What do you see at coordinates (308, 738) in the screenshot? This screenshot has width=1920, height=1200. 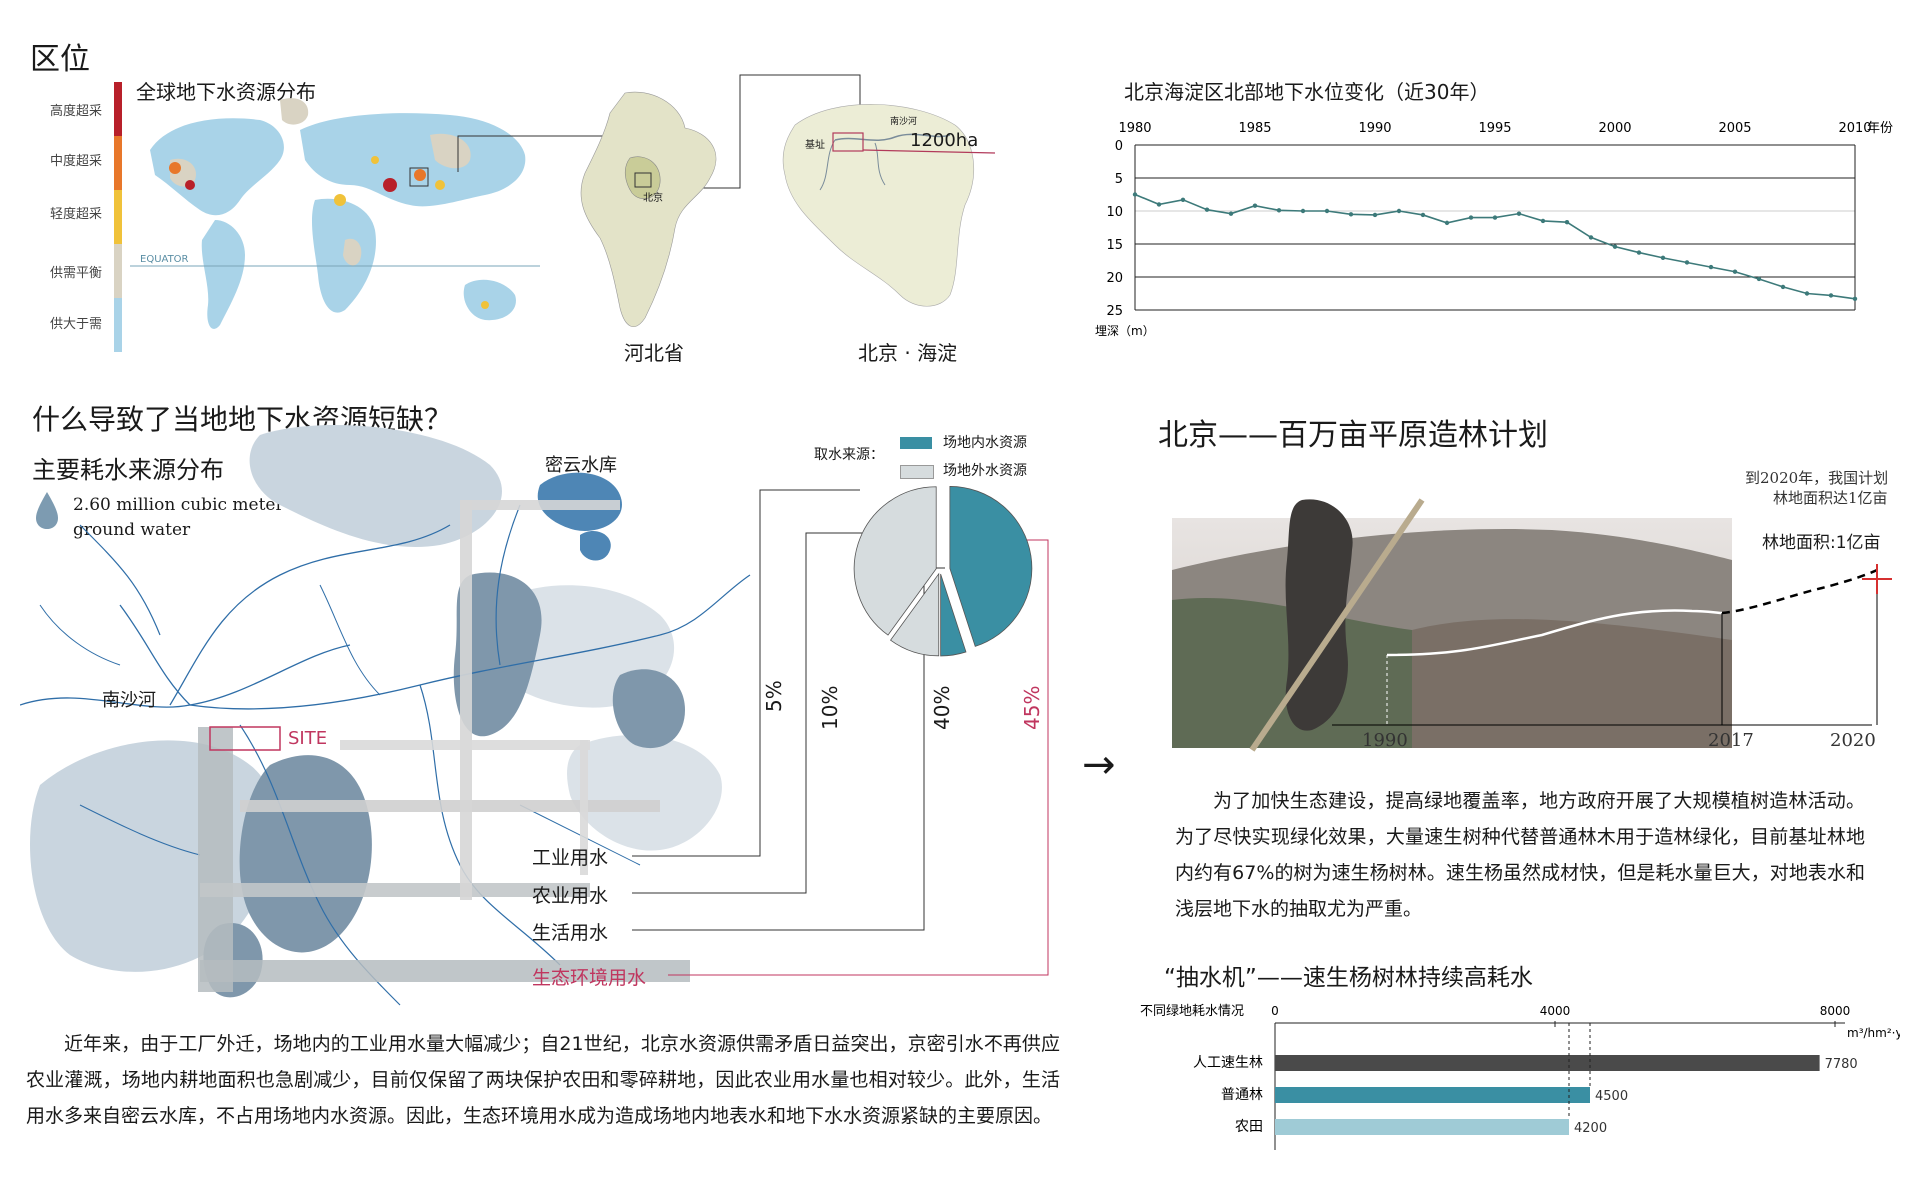 I see `site-marker-label: SITE` at bounding box center [308, 738].